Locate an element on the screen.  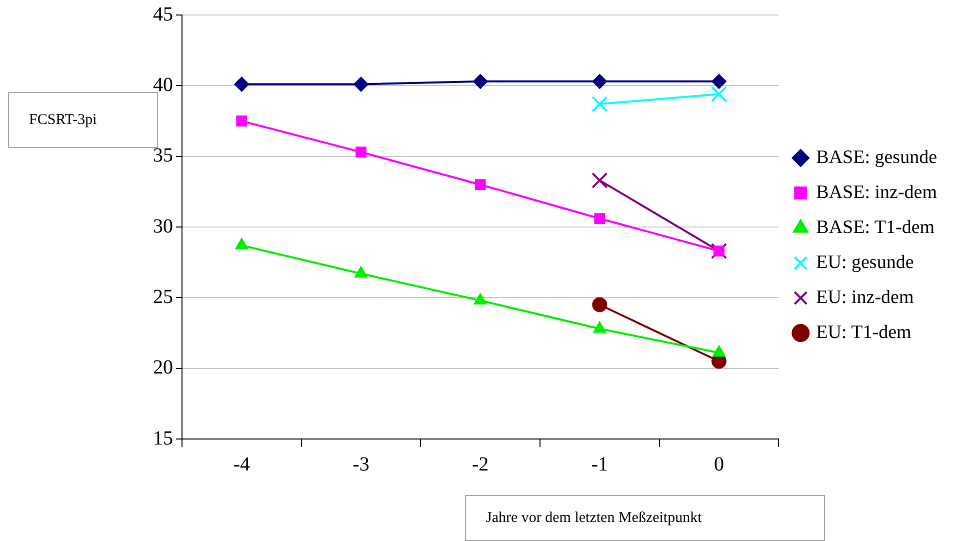
x-tick-label: -1 is located at coordinates (599, 464).